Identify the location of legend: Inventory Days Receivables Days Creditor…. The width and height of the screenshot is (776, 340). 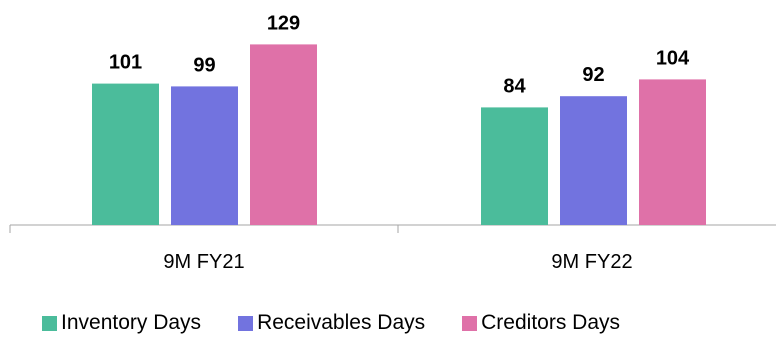
(331, 323).